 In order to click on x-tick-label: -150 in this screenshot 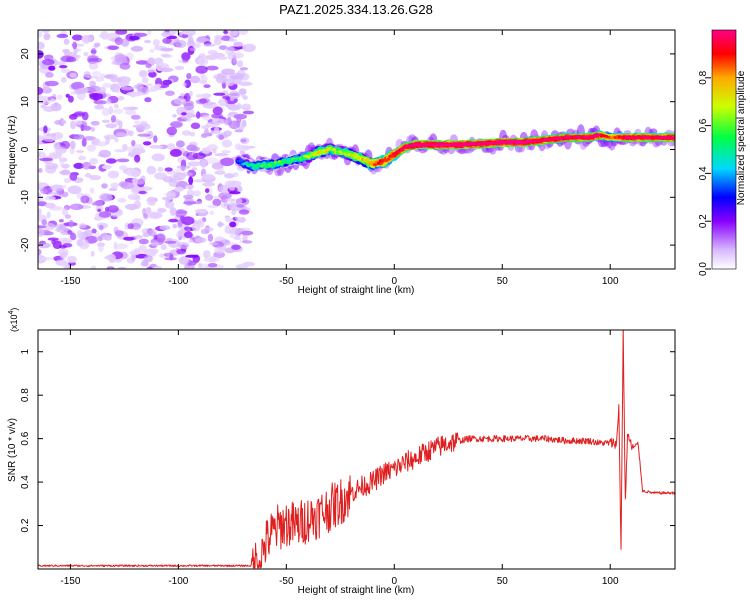, I will do `click(70, 281)`.